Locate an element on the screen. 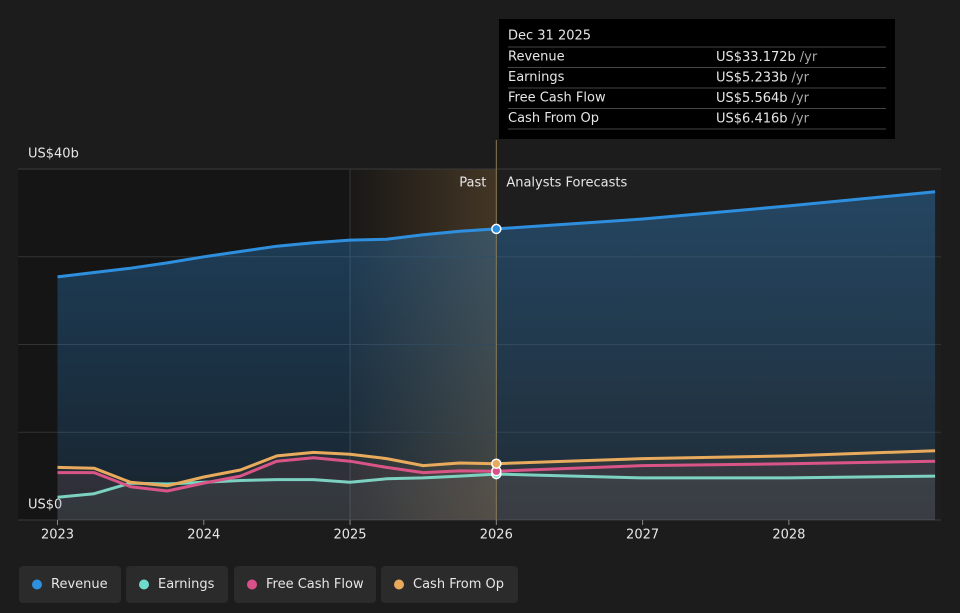 The image size is (960, 613). legend-item: Cash From Op is located at coordinates (449, 584).